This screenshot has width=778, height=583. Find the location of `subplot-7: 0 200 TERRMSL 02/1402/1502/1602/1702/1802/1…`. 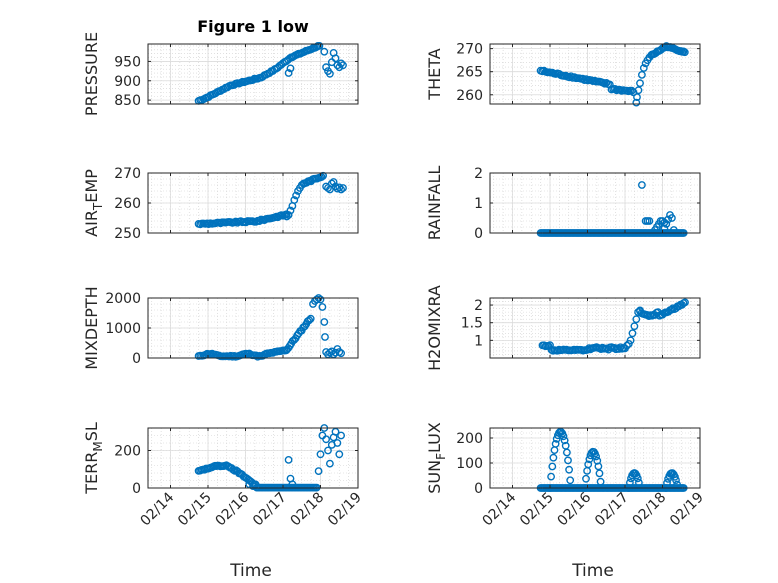

subplot-7: 0 200 TERRMSL 02/1402/1502/1602/1702/1802/1… is located at coordinates (223, 501).